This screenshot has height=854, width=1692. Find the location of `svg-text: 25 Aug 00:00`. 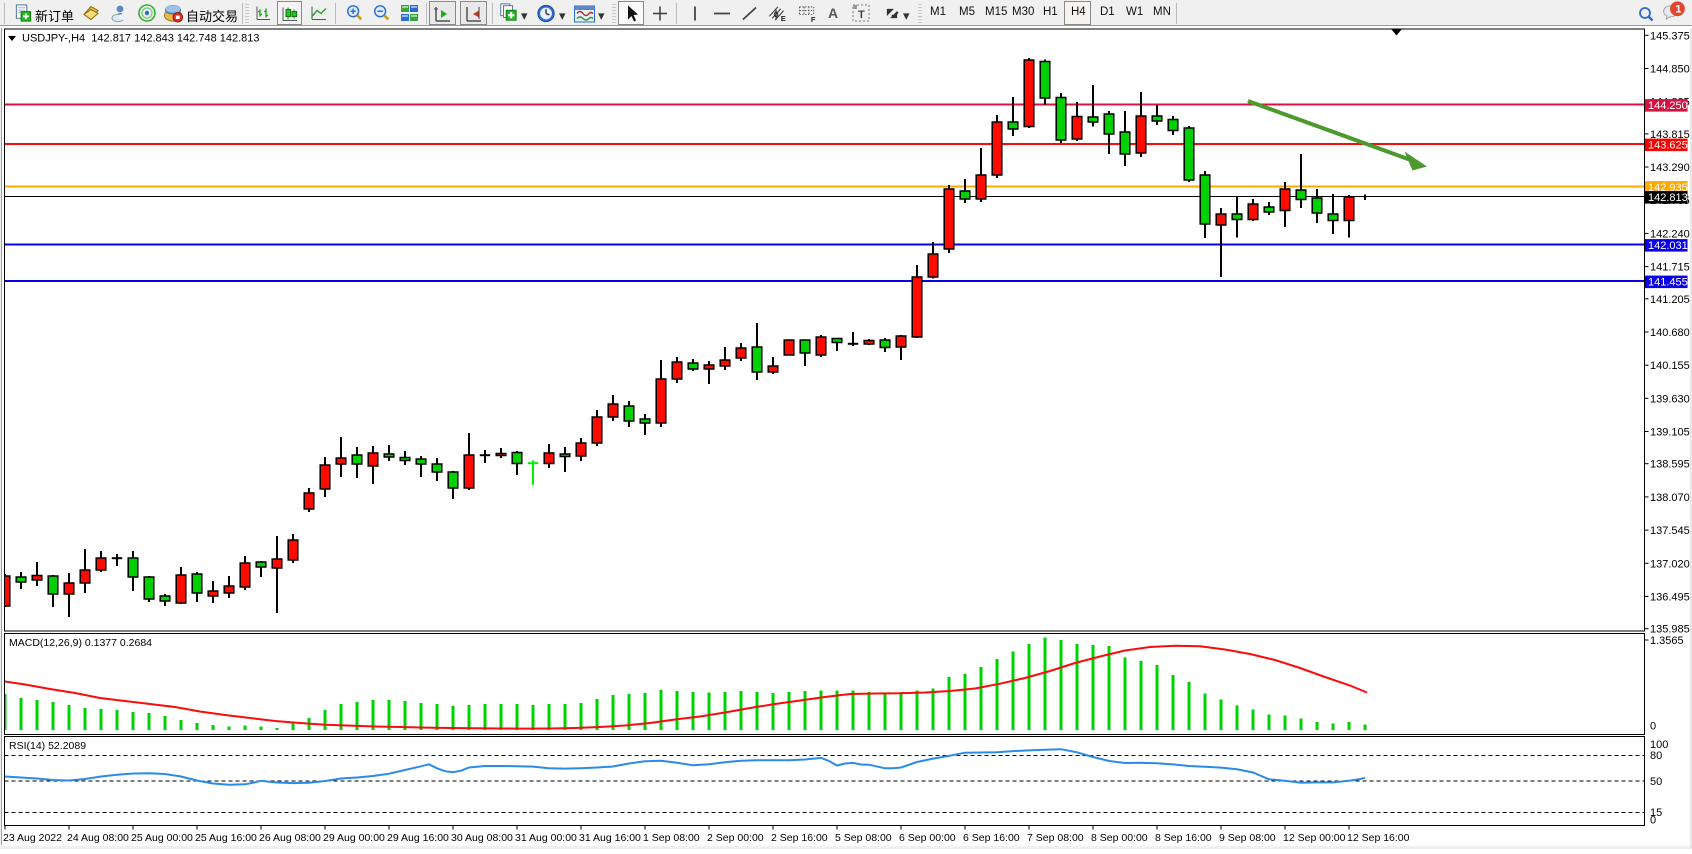

svg-text: 25 Aug 00:00 is located at coordinates (162, 838).